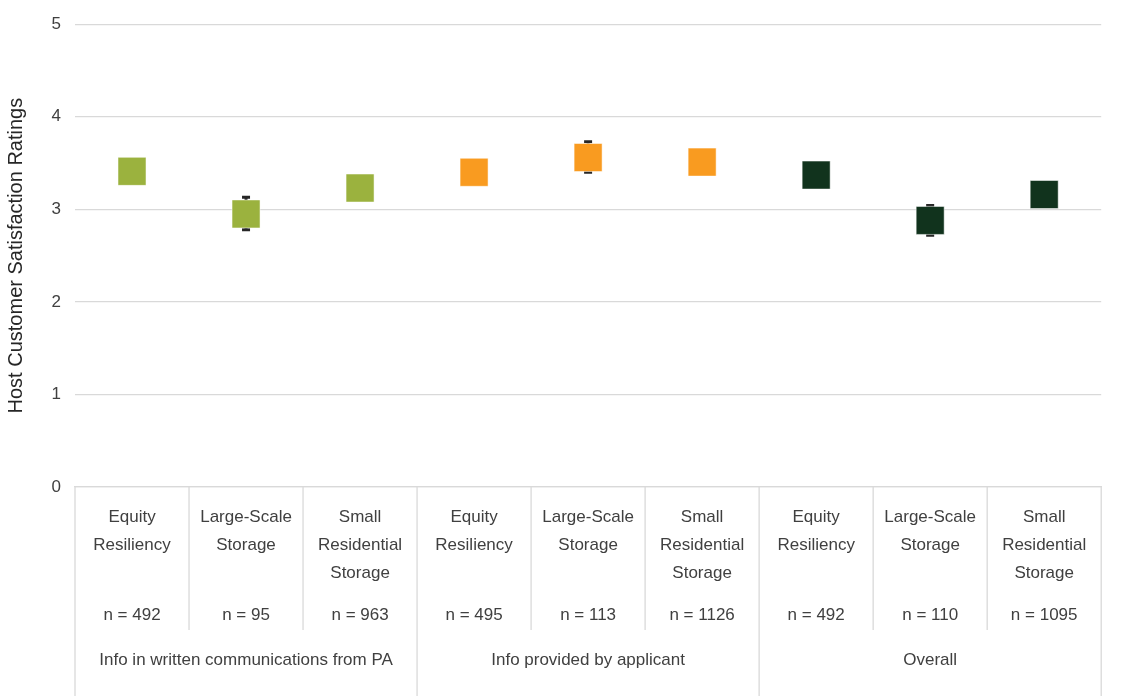 This screenshot has width=1122, height=696. I want to click on y-tick-label: 3, so click(56, 209).